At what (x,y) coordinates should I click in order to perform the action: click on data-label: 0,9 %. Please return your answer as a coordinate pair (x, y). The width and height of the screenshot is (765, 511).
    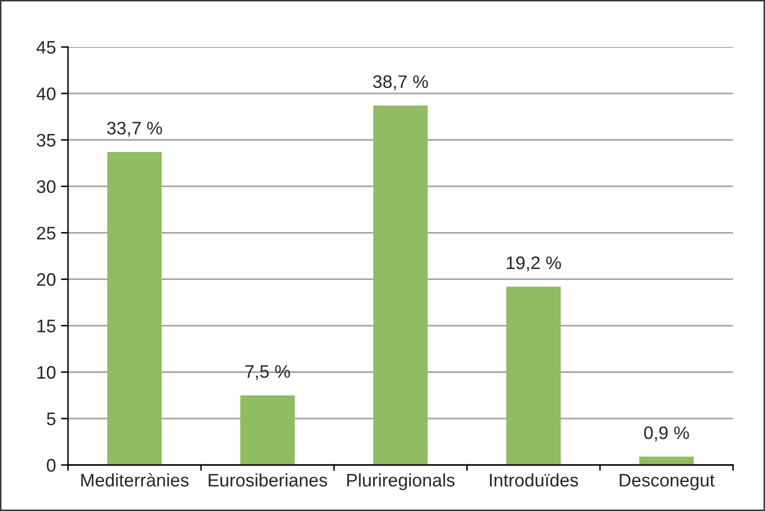
    Looking at the image, I should click on (666, 434).